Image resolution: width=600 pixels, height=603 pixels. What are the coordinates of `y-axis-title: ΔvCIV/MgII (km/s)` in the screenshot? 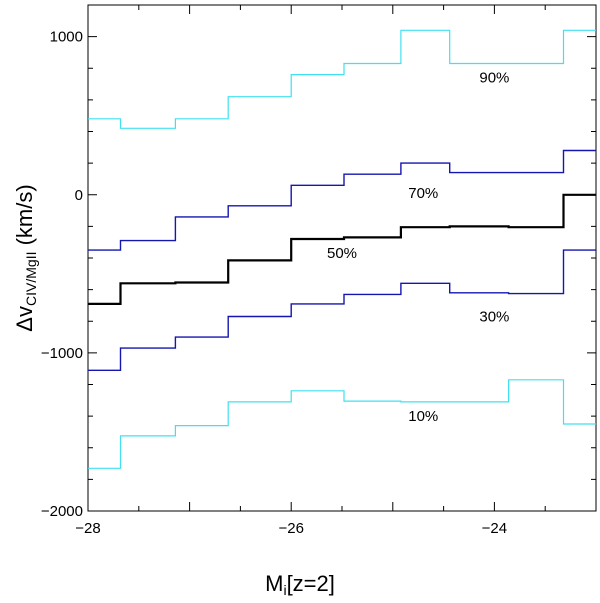 It's located at (25, 257).